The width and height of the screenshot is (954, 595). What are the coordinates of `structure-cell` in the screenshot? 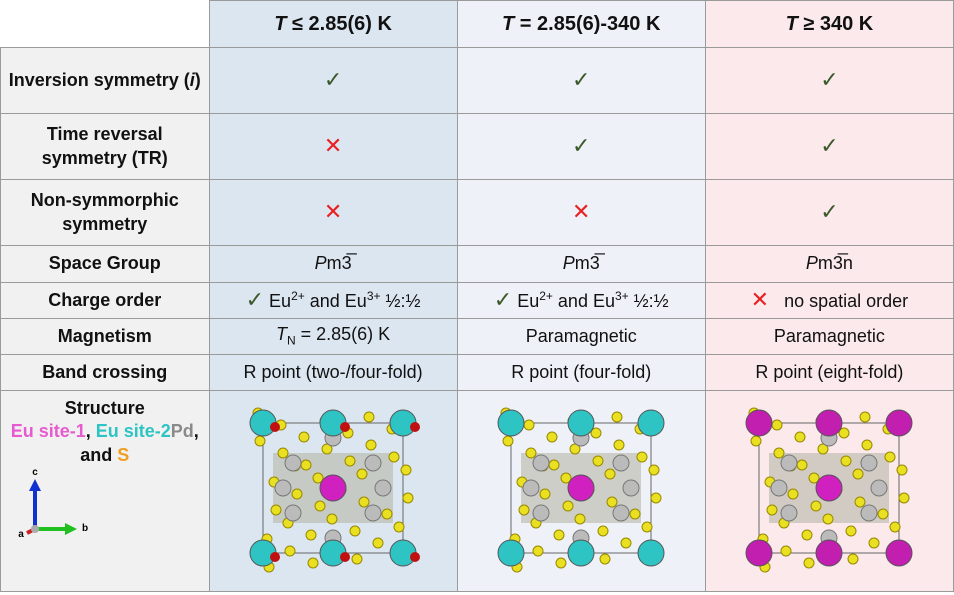 It's located at (581, 491).